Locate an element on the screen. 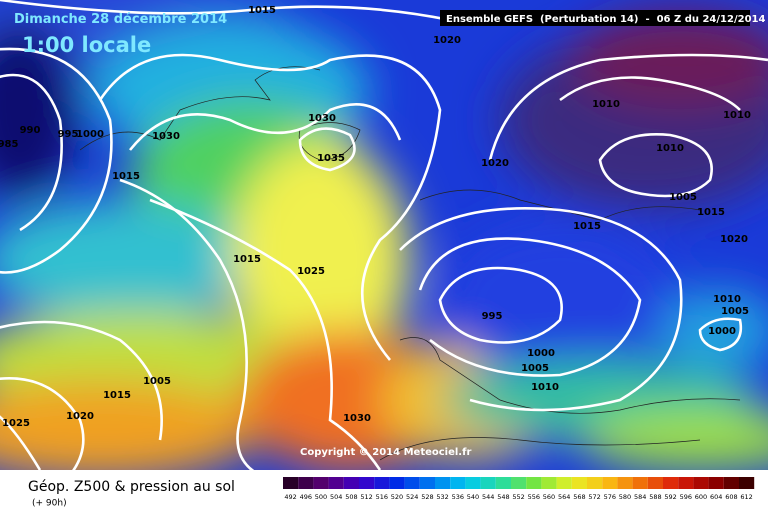  scale-label: 572 is located at coordinates (594, 497).